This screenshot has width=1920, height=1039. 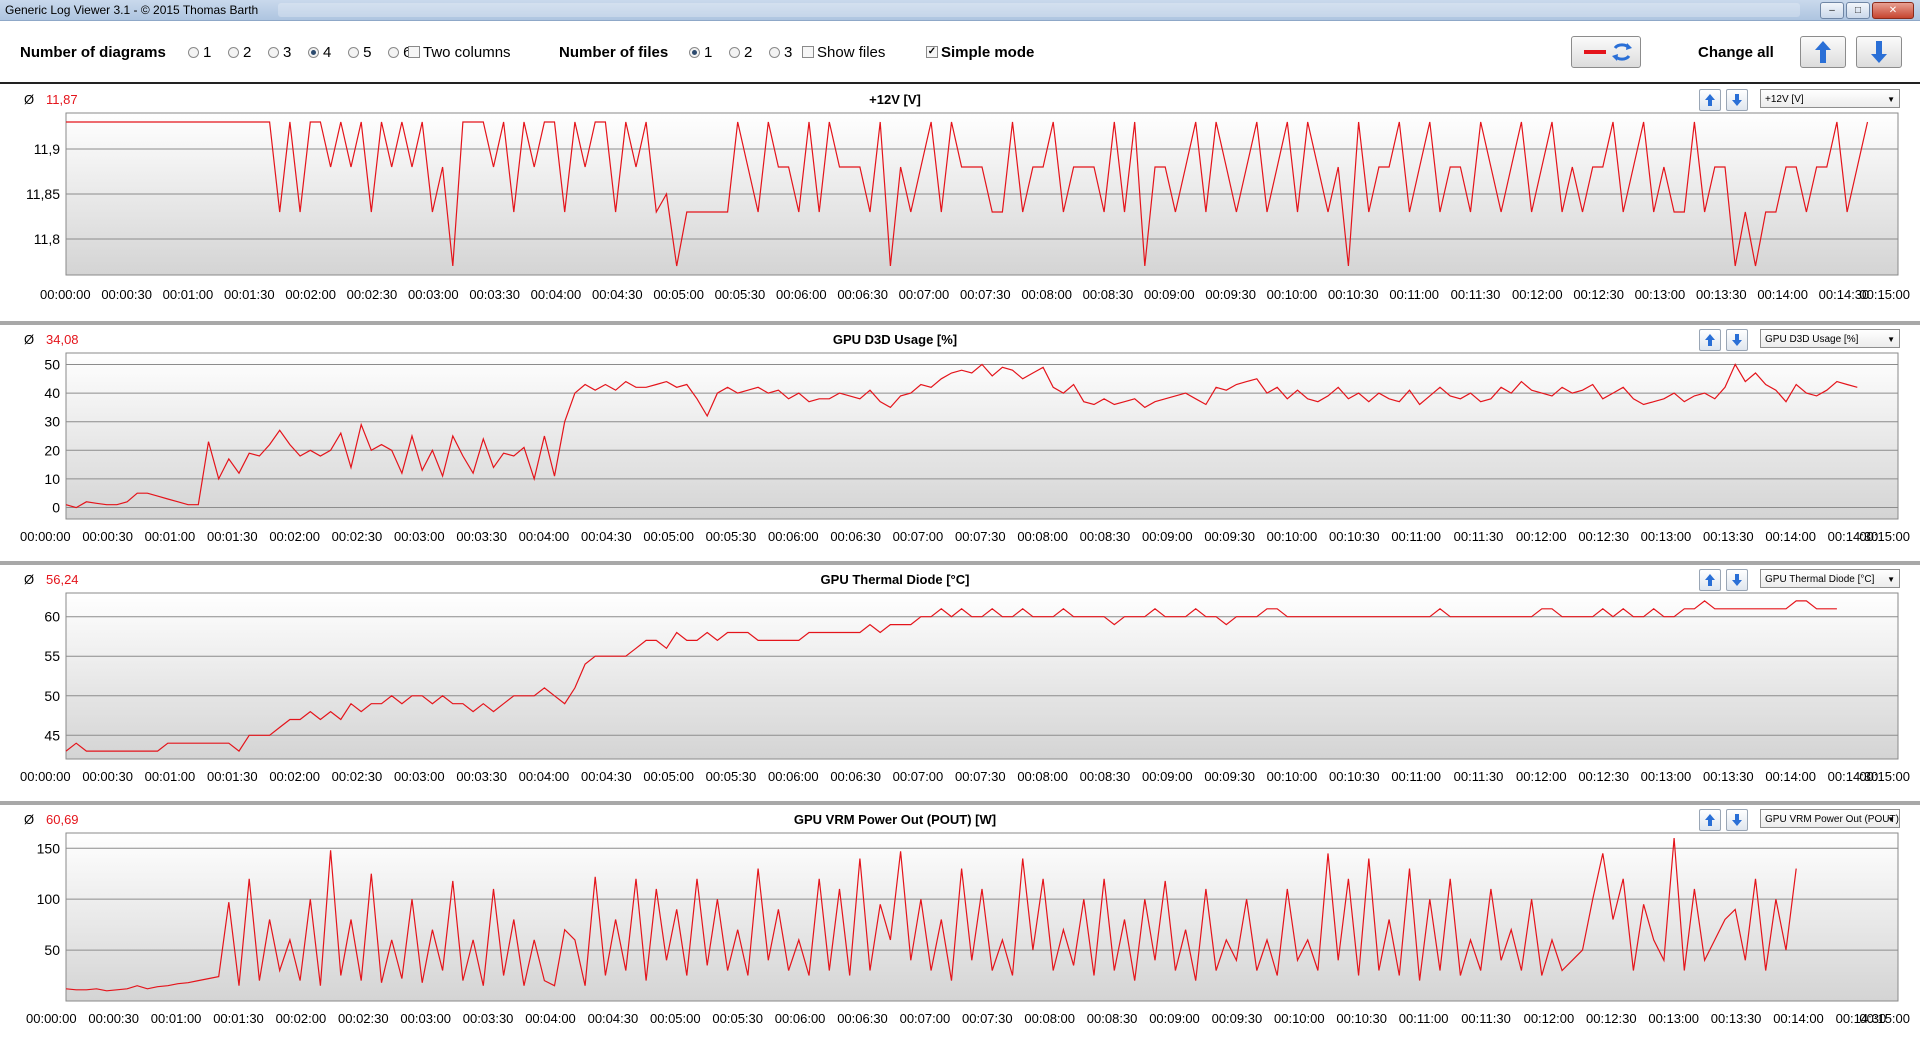 What do you see at coordinates (895, 579) in the screenshot?
I see `chart-title: GPU Thermal Diode [°C]` at bounding box center [895, 579].